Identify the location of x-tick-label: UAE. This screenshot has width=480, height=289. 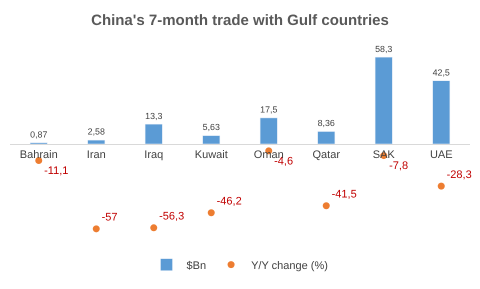
(441, 155).